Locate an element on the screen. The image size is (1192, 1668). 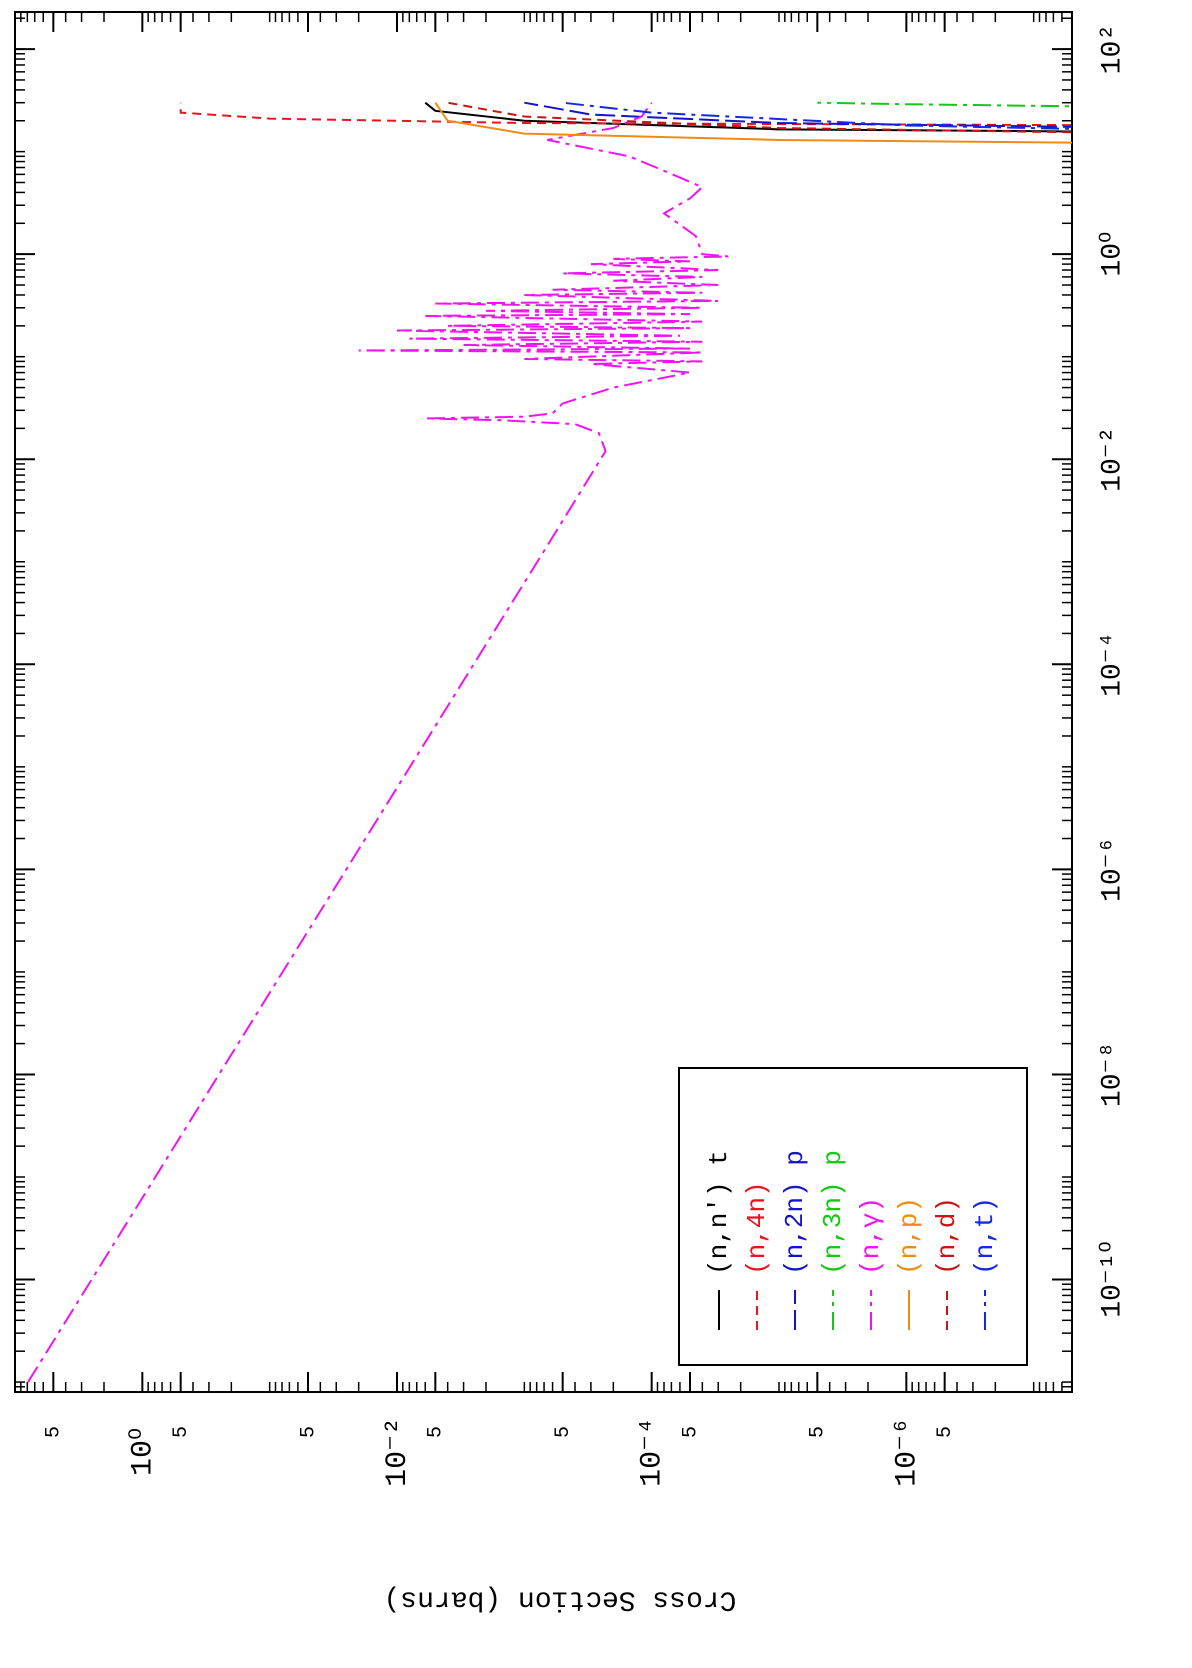
legend-label: (n,t) is located at coordinates (985, 1236).